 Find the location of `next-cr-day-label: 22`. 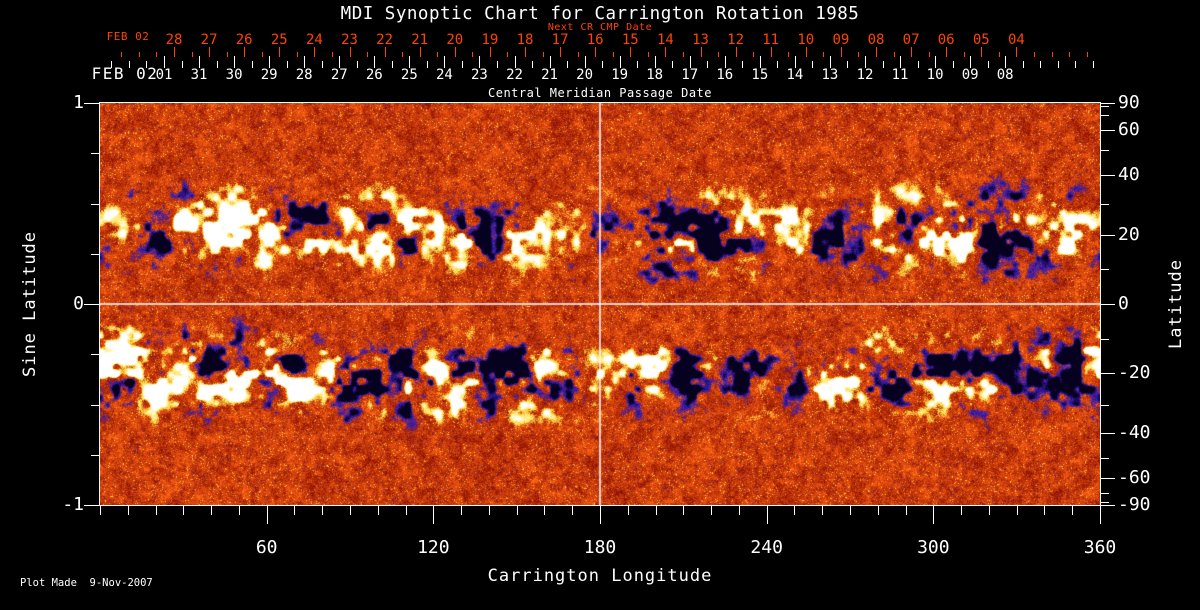

next-cr-day-label: 22 is located at coordinates (385, 40).